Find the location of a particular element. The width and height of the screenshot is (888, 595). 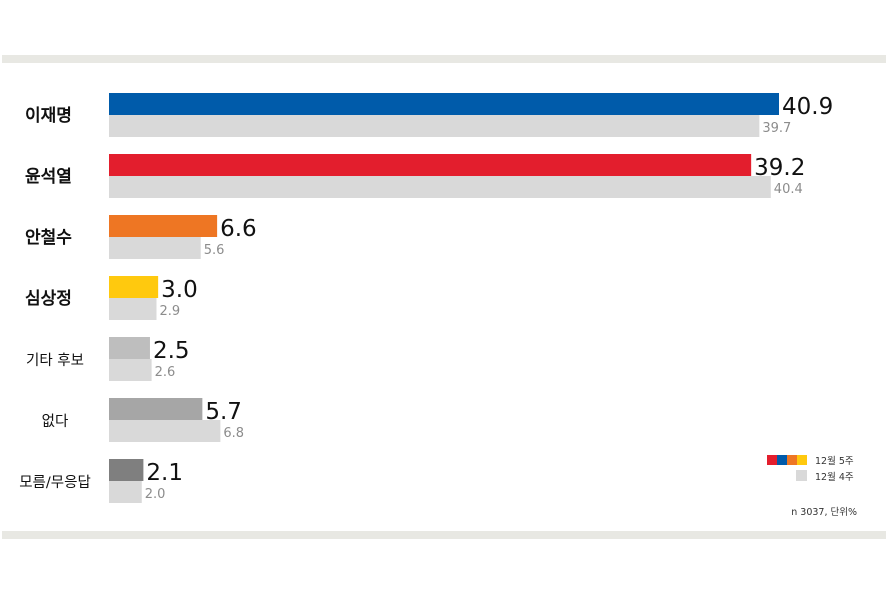

value-label-current: 40.9 is located at coordinates (807, 107).